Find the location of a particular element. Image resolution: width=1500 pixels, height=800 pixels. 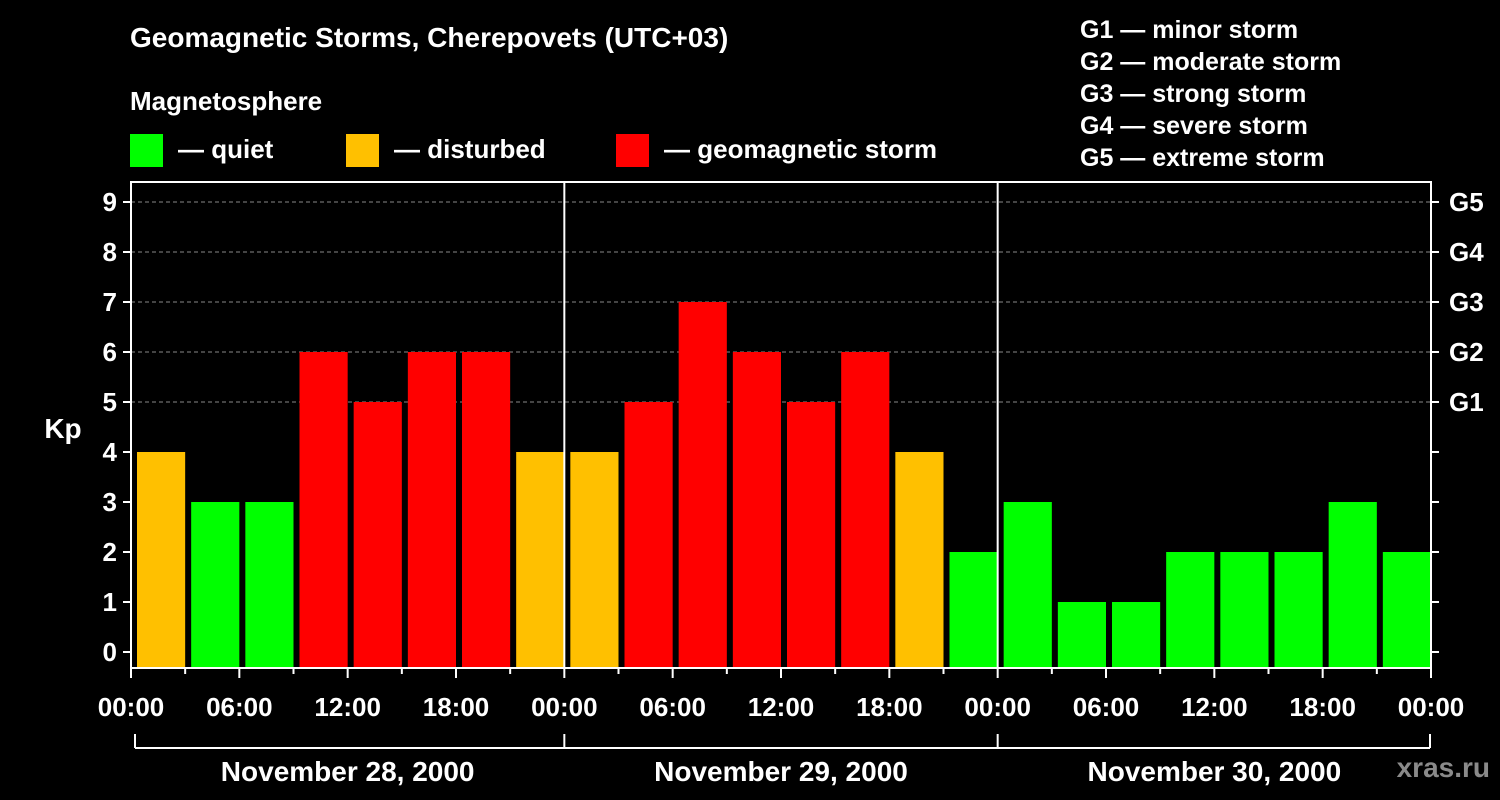

brand-watermark: xras.ru is located at coordinates (1443, 767).